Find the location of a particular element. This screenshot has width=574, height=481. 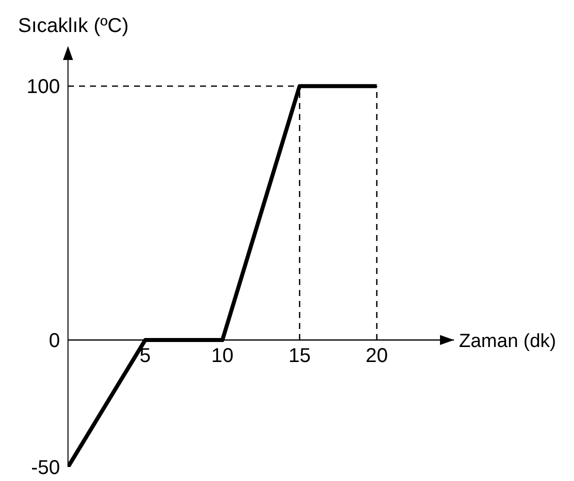

x-tick-label: 20 is located at coordinates (377, 356).